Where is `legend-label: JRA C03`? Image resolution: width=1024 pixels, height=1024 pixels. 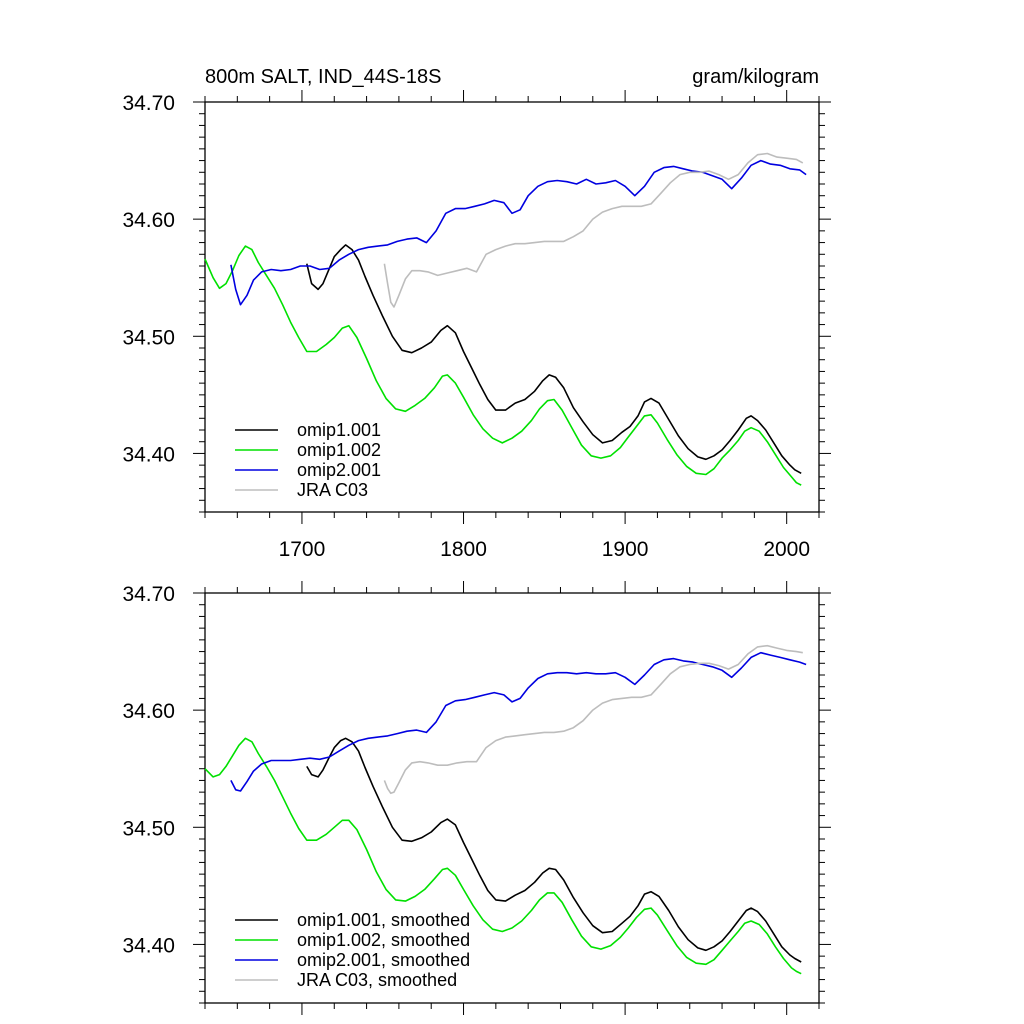 legend-label: JRA C03 is located at coordinates (332, 490).